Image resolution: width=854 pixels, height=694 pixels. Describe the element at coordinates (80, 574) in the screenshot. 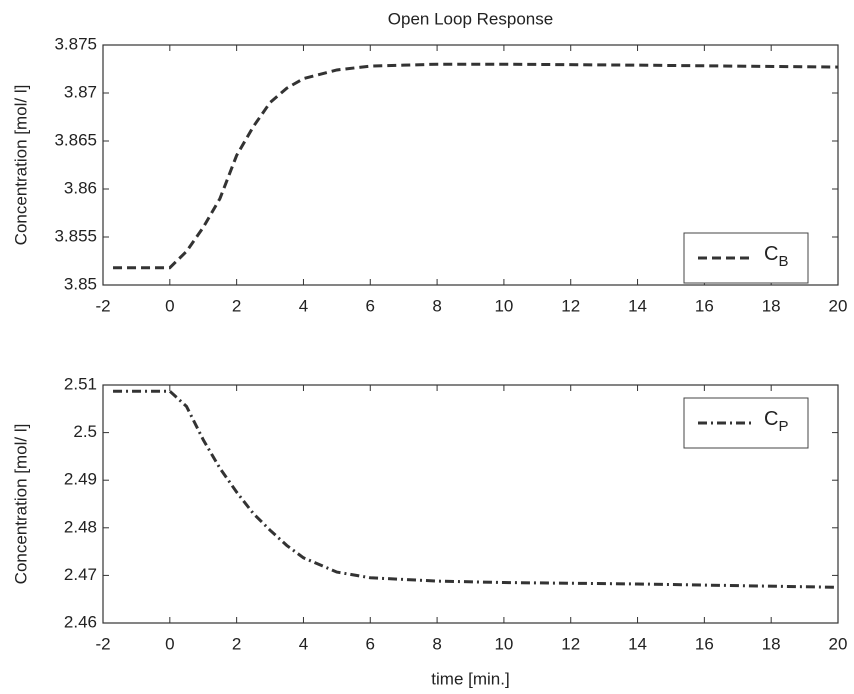

I see `y-tick-label: 2.47` at that location.